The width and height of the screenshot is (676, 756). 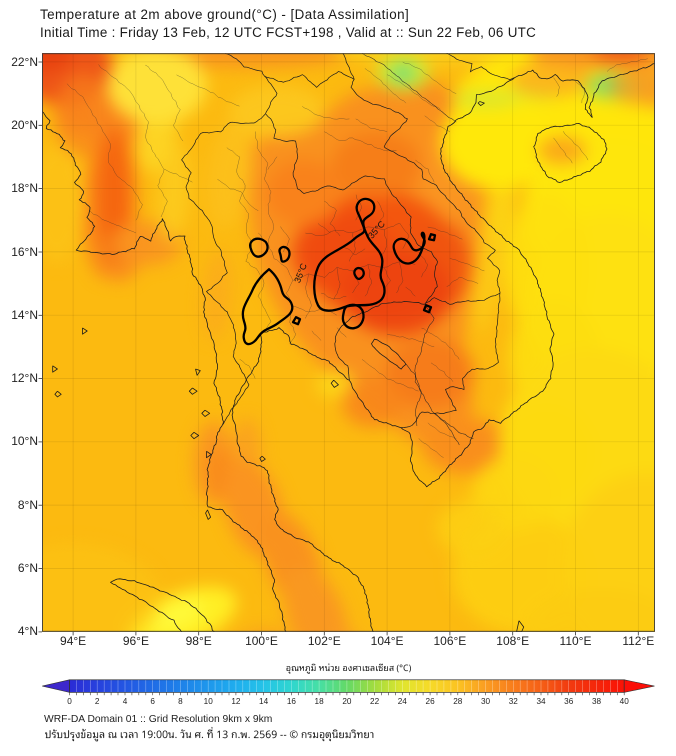 What do you see at coordinates (236, 701) in the screenshot?
I see `svg-text: 12` at bounding box center [236, 701].